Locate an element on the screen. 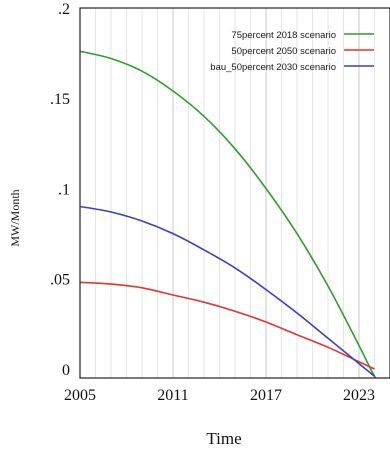 This screenshot has width=390, height=456. y-tick-label: .15 is located at coordinates (60, 99).